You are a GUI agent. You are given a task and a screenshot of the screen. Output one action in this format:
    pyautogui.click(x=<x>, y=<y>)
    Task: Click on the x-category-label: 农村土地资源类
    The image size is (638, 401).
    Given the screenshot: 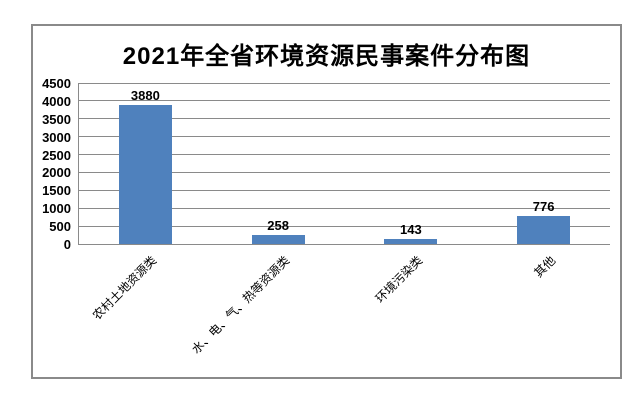 What is the action you would take?
    pyautogui.click(x=125, y=288)
    